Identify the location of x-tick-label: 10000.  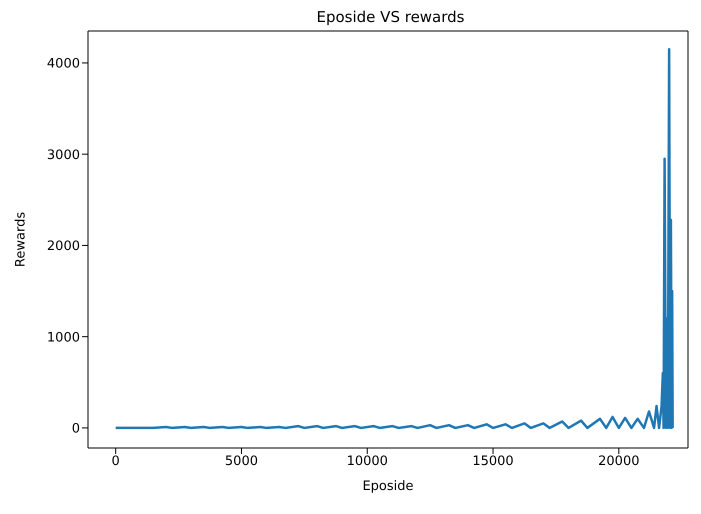
(367, 462).